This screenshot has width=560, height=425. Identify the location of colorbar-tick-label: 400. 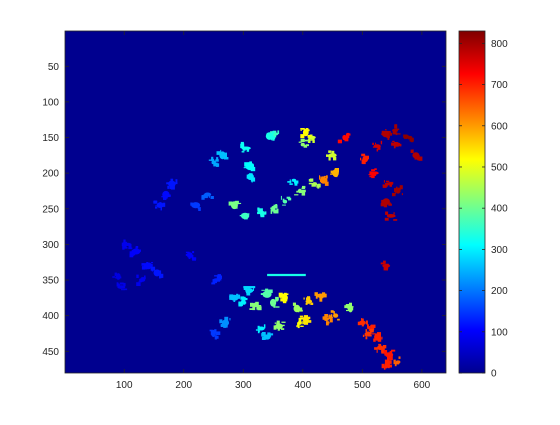
(499, 209).